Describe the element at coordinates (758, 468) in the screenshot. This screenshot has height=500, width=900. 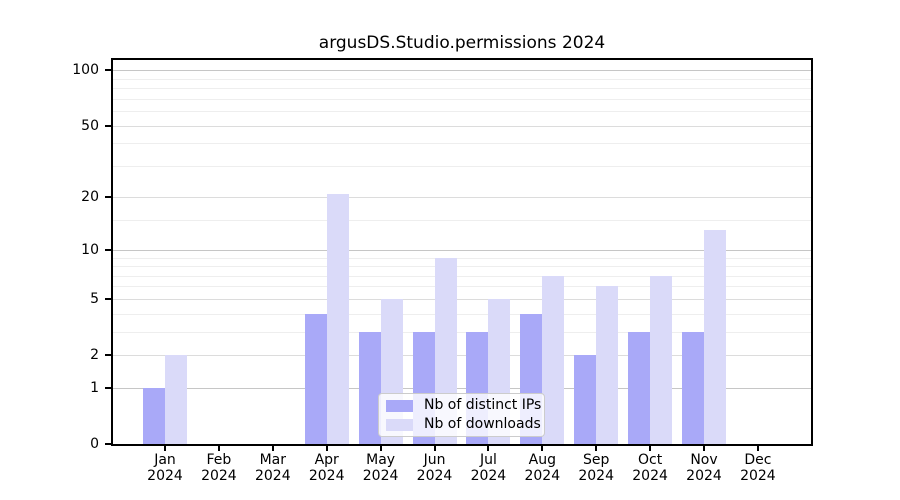
I see `x-ticklabel-dec: Dec 2024` at that location.